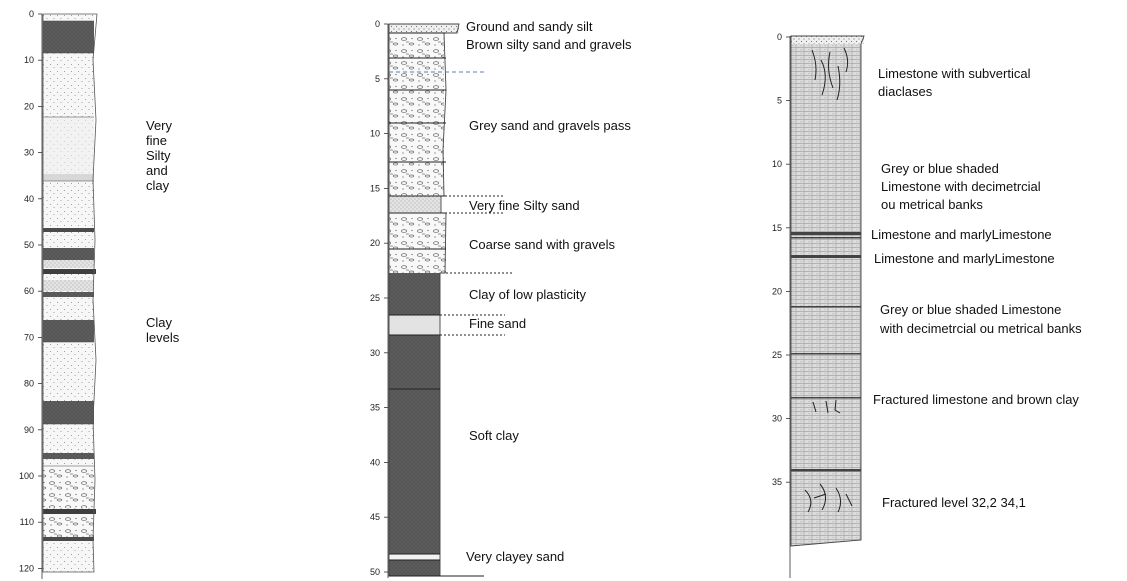  I want to click on log-c-outline, so click(827, 291).